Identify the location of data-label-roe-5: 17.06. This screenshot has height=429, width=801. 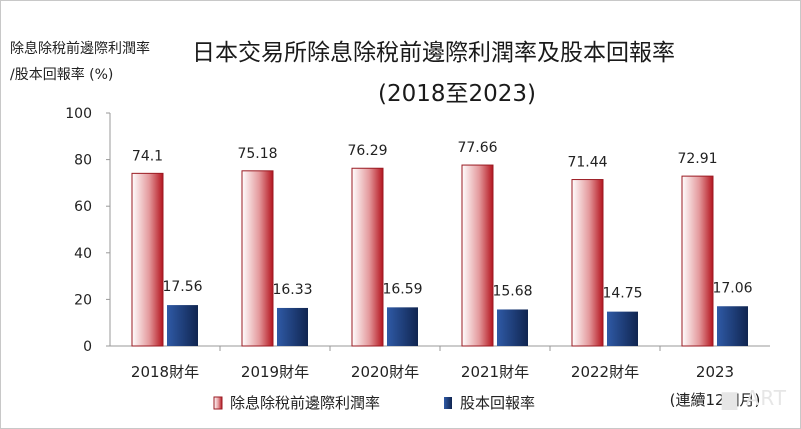
(732, 288).